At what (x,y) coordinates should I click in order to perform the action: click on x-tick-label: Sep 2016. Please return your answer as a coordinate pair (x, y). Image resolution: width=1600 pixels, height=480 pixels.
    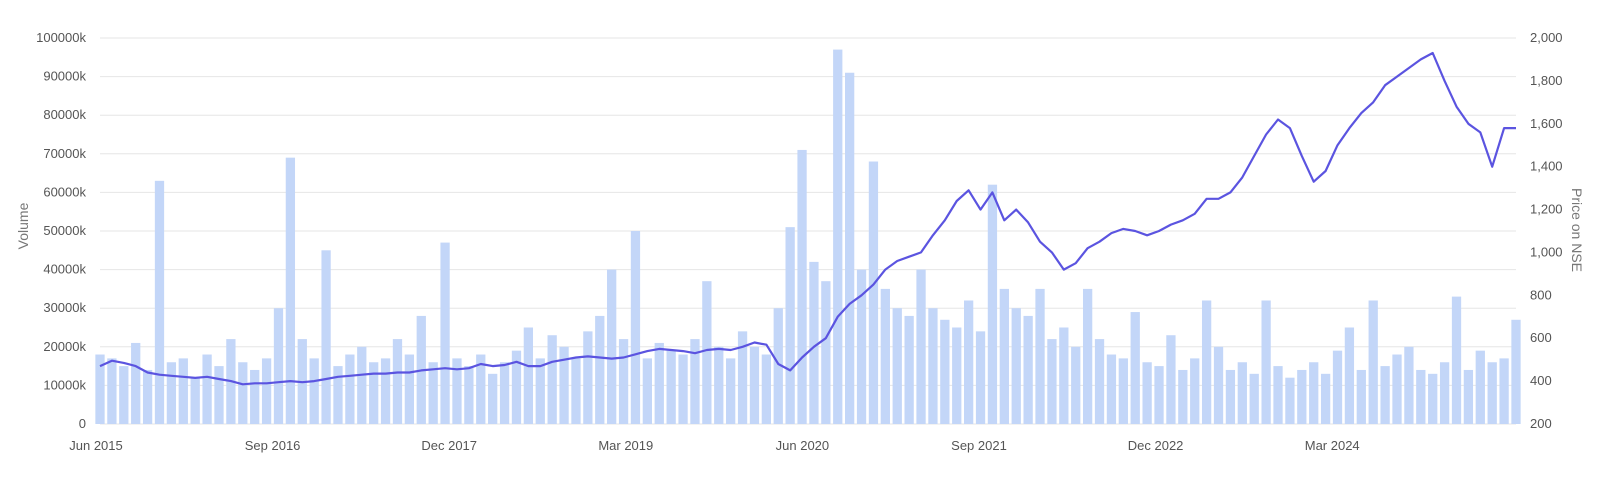
    Looking at the image, I should click on (273, 445).